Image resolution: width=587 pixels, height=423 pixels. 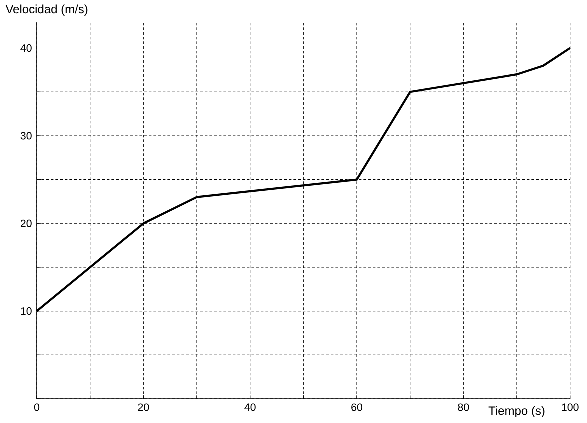 I want to click on x-tick-label: 0, so click(x=37, y=408).